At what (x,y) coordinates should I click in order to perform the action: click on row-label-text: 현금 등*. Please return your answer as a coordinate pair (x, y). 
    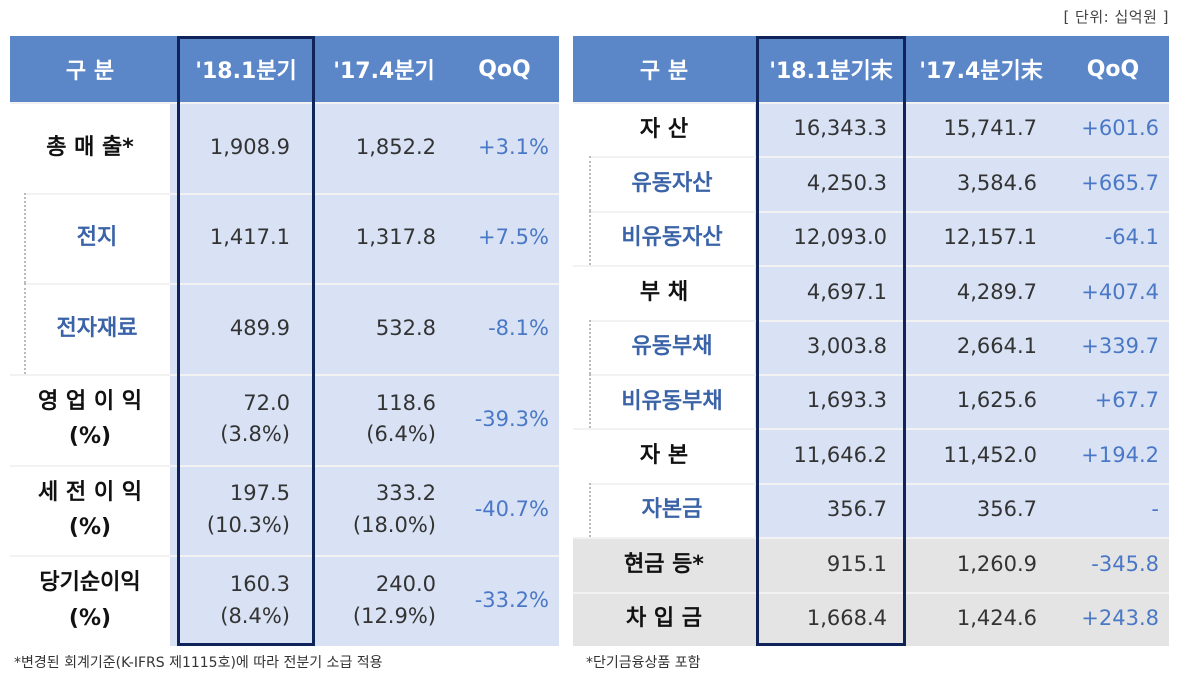
    Looking at the image, I should click on (664, 564).